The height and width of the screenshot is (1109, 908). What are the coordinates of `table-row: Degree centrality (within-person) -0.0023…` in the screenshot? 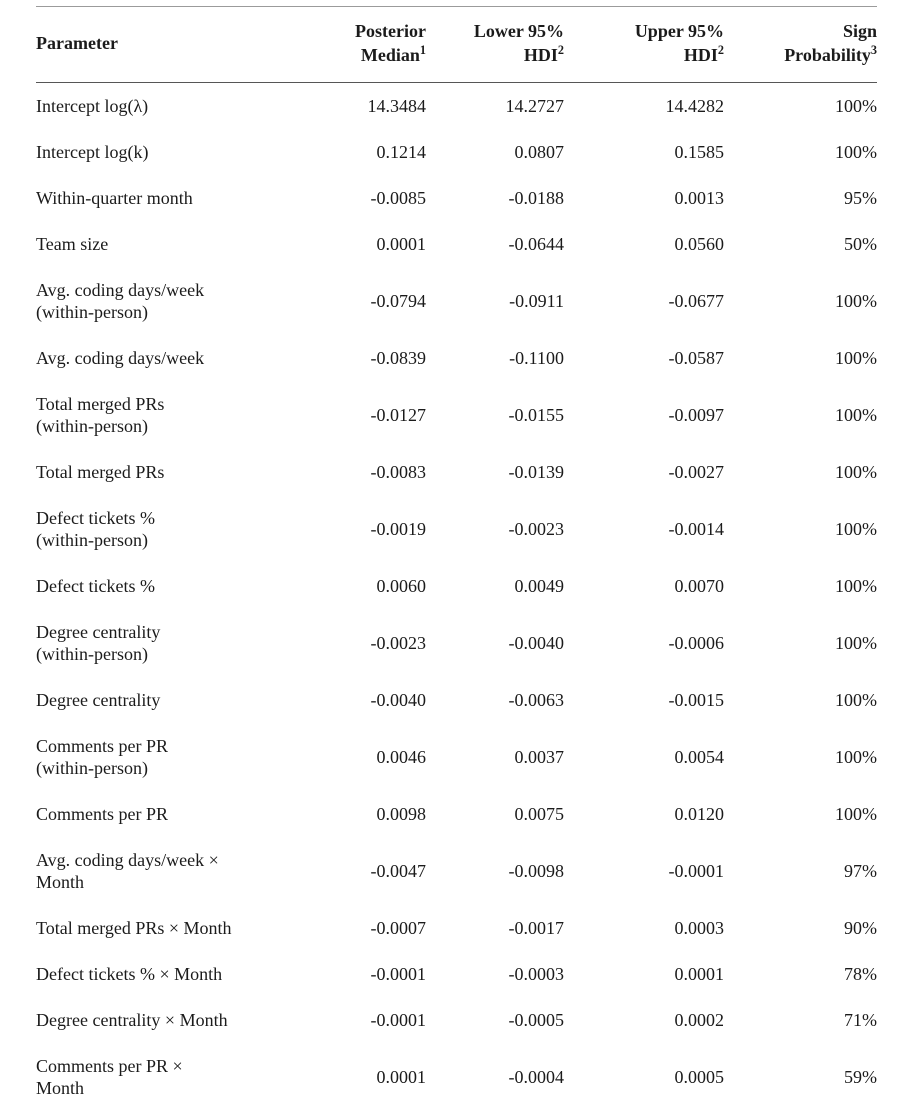 It's located at (456, 643).